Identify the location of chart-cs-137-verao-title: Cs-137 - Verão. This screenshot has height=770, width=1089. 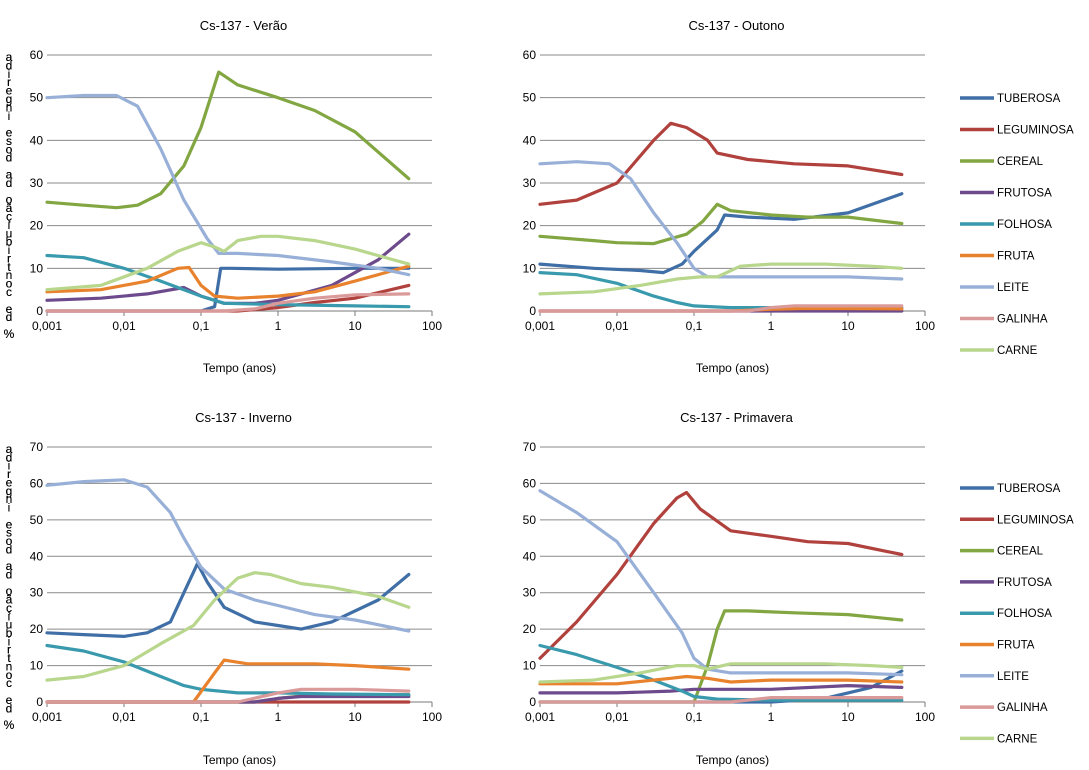
(243, 25).